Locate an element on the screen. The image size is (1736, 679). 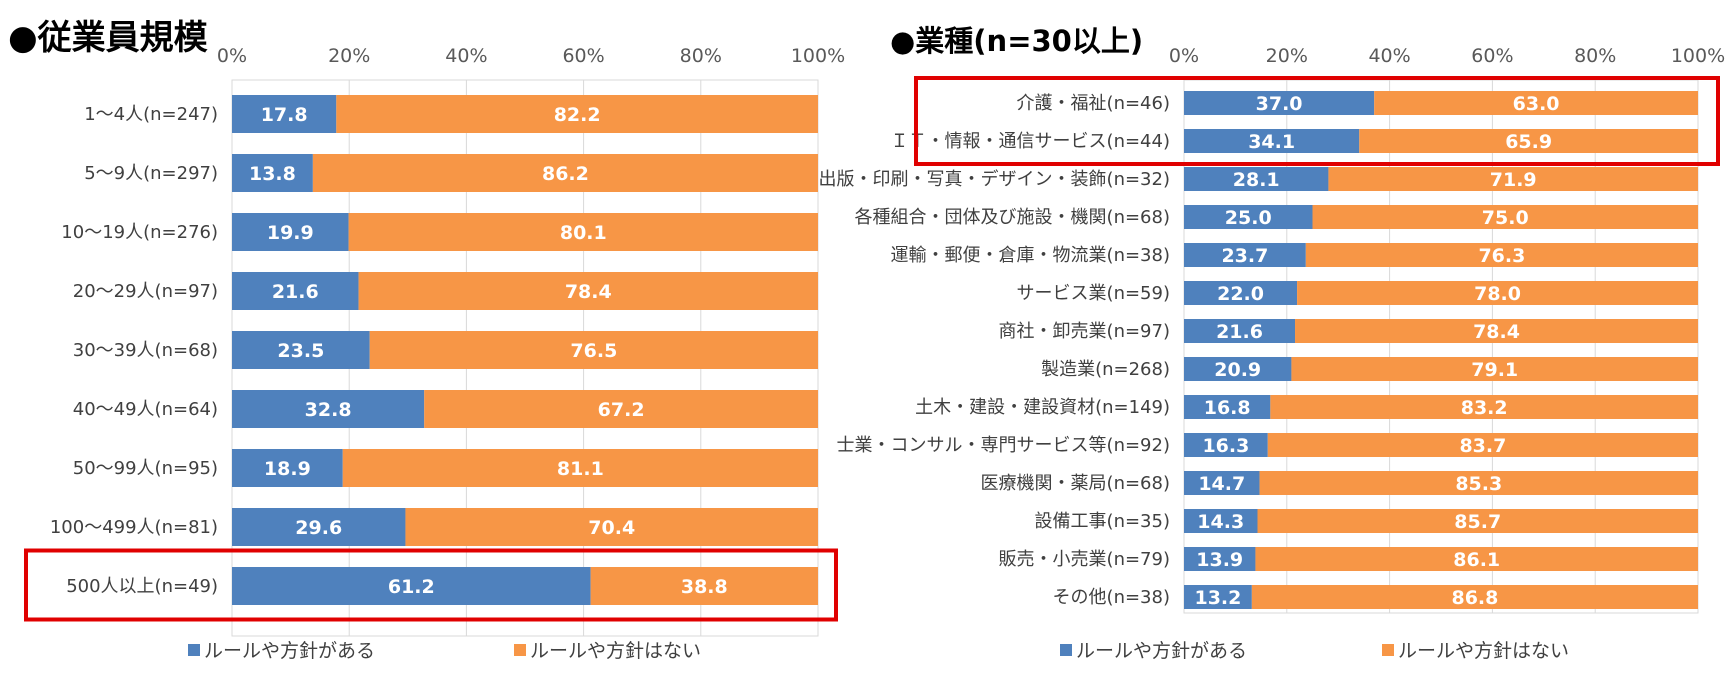
value-label-has-rule: 13.2 is located at coordinates (1217, 598).